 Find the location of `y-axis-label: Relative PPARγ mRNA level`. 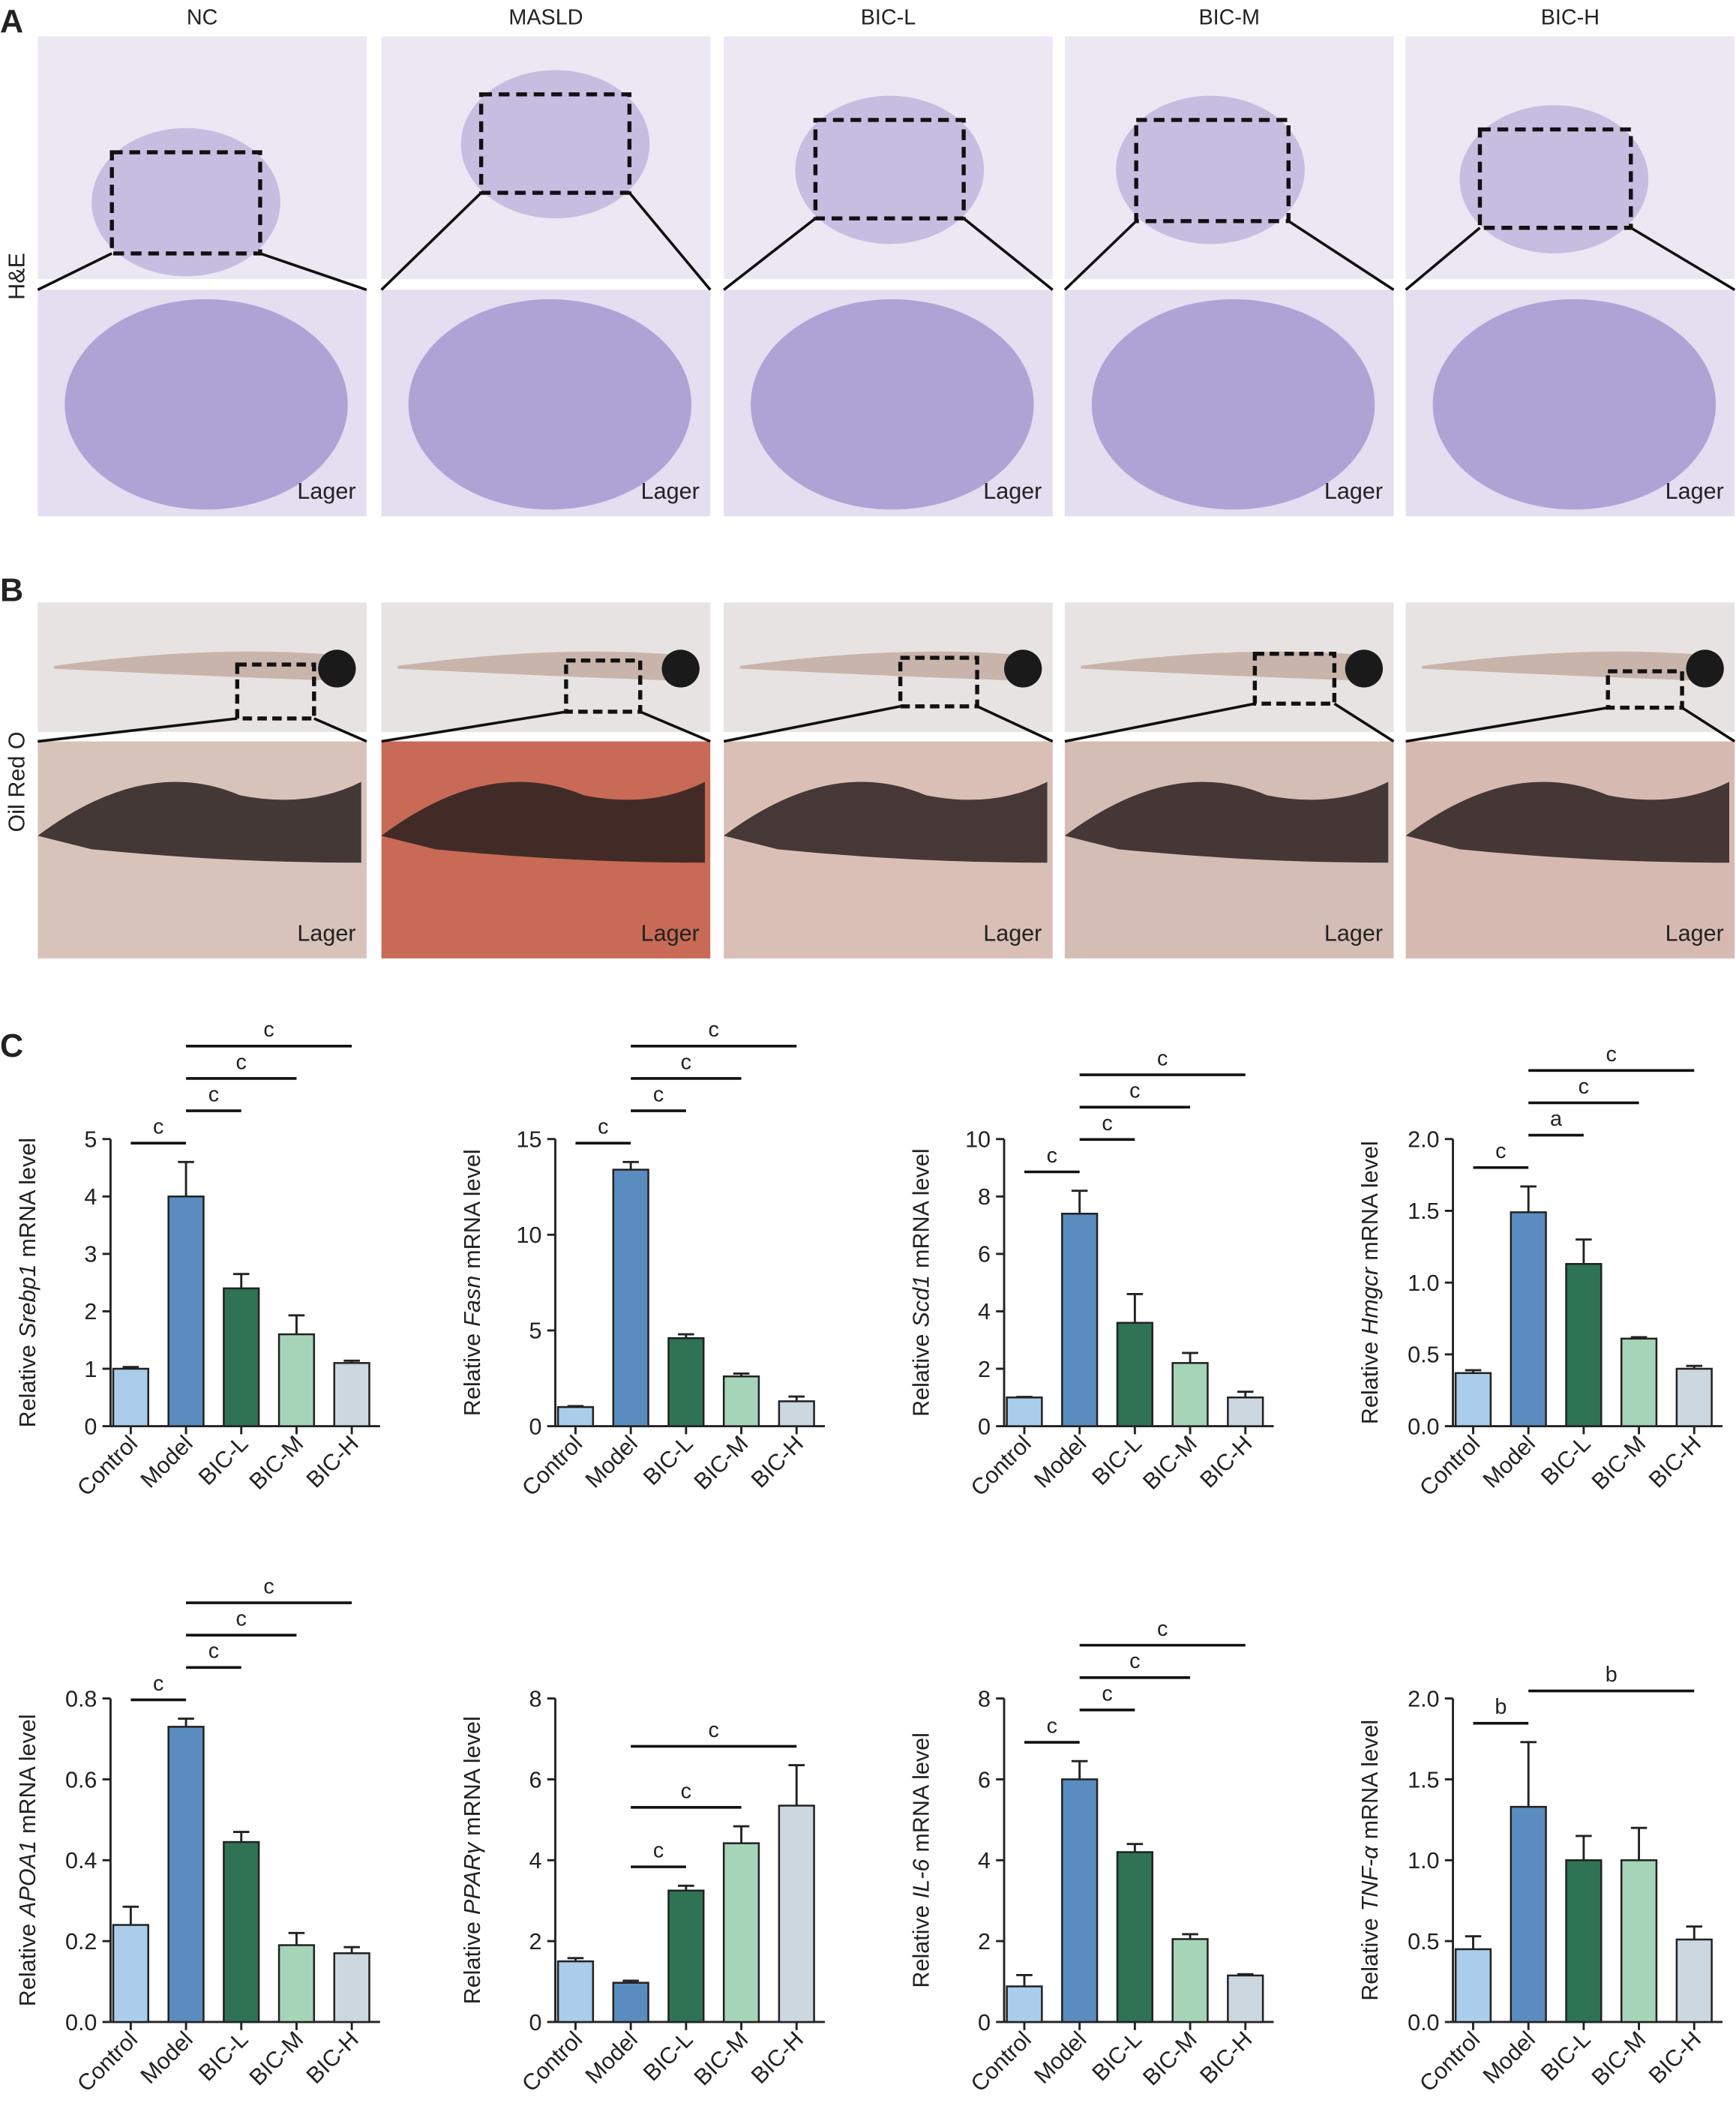

y-axis-label: Relative PPARγ mRNA level is located at coordinates (473, 1860).